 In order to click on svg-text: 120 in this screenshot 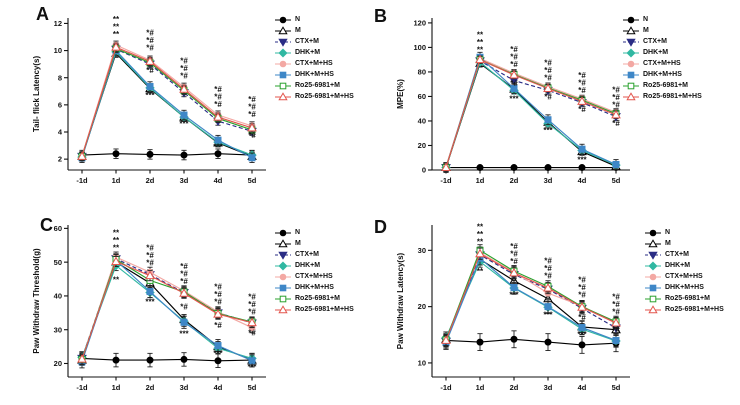, I will do `click(419, 23)`.